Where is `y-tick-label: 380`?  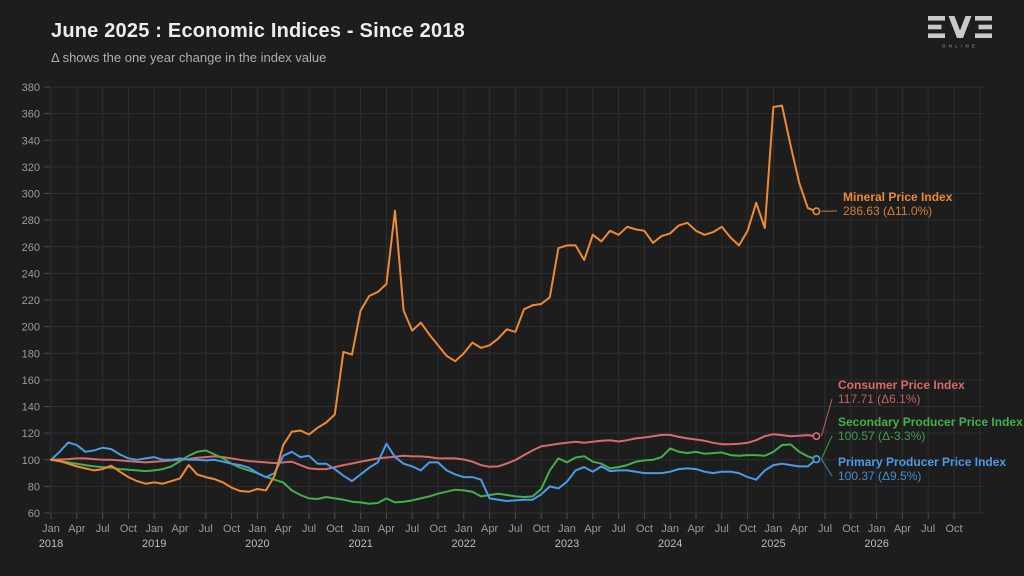
y-tick-label: 380 is located at coordinates (31, 88).